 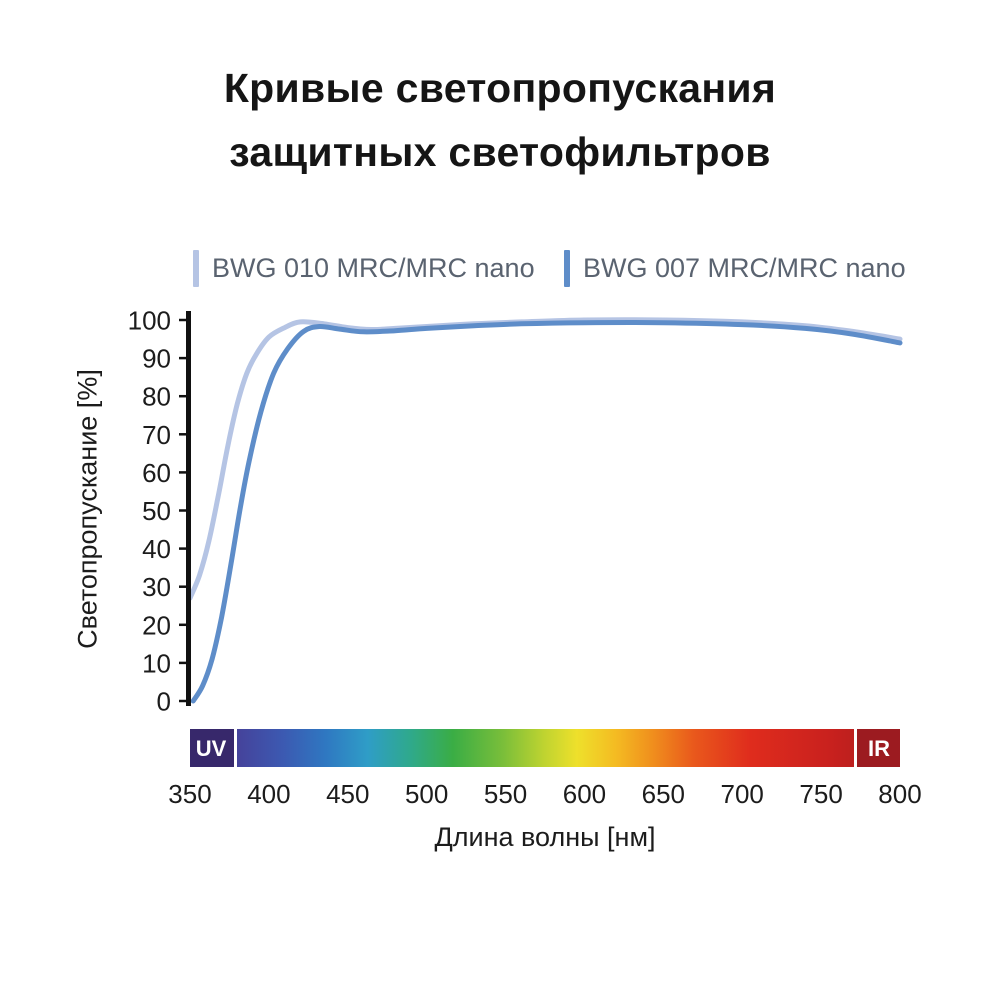 I want to click on x-tick-label: 450, so click(x=347, y=794).